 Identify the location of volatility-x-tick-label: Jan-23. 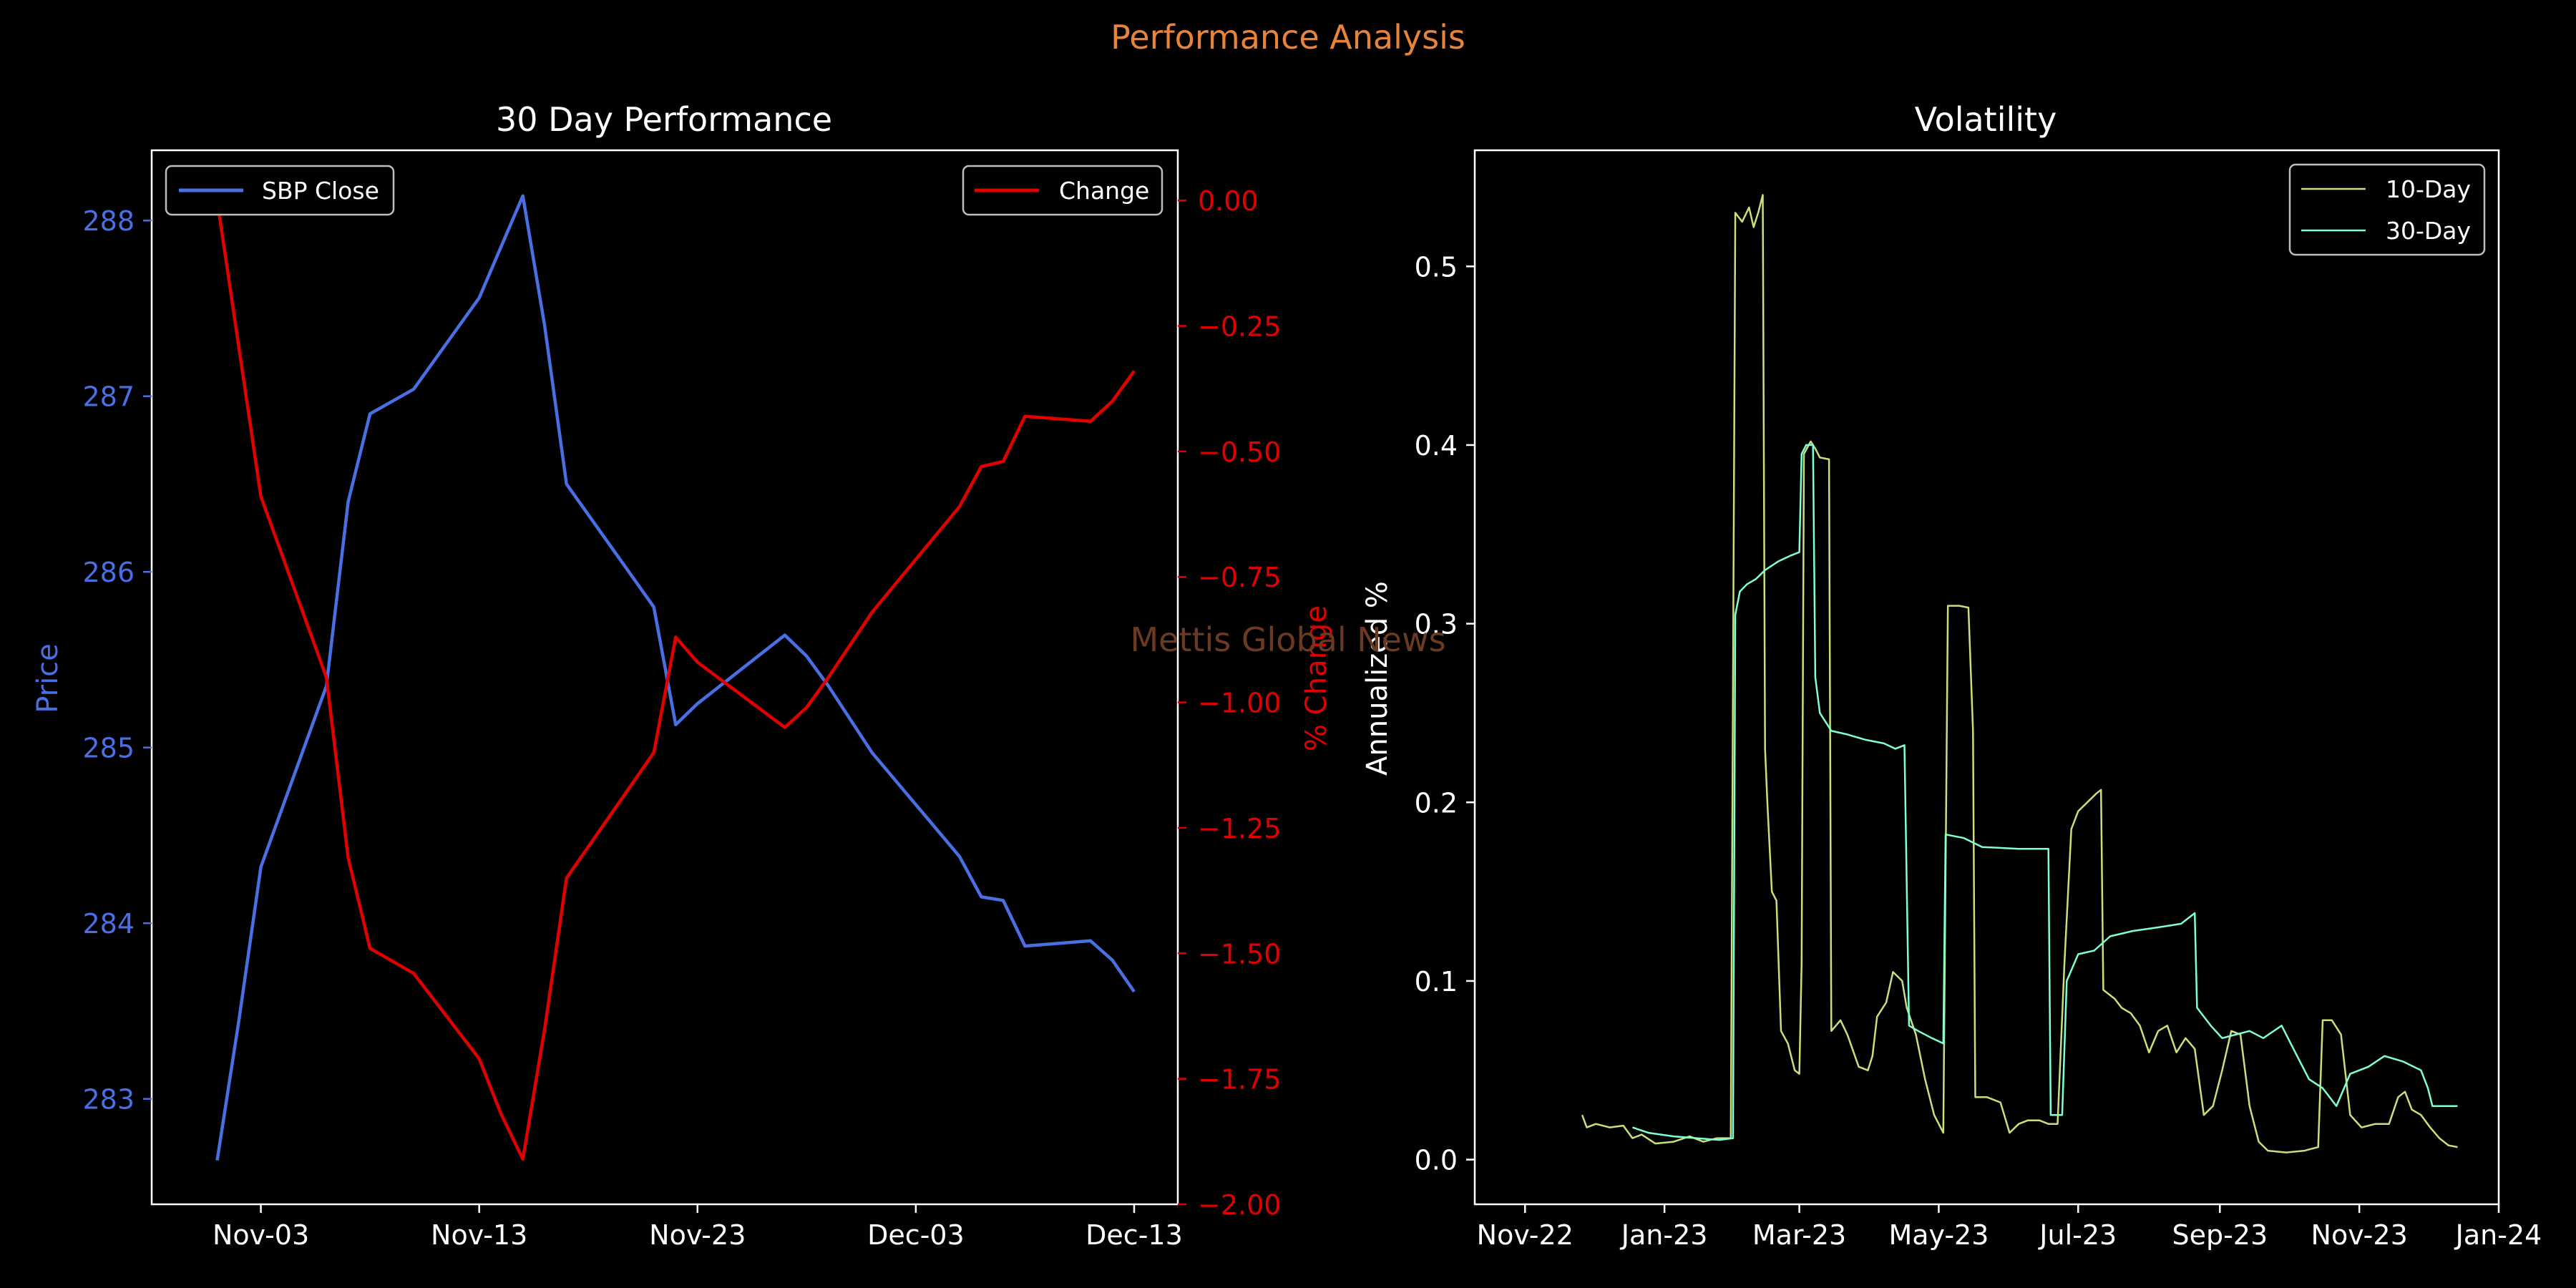
(1664, 1235).